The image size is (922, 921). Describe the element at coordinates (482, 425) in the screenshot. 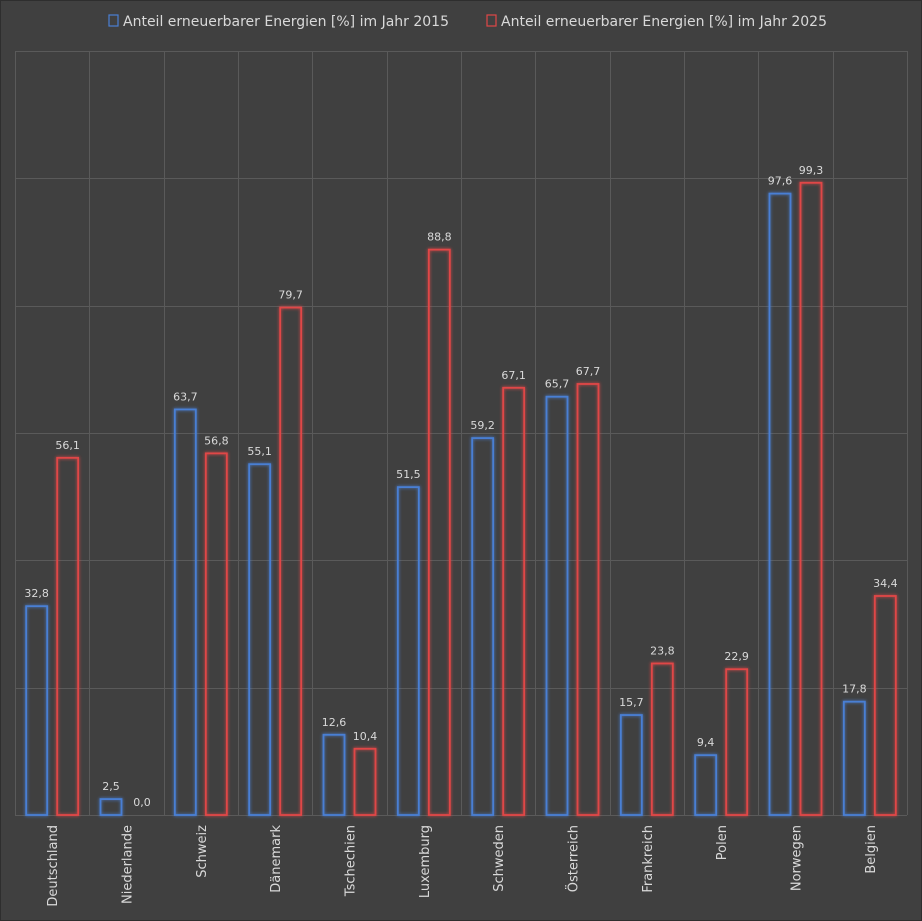

I see `data-label-2015-6: 59,2` at that location.